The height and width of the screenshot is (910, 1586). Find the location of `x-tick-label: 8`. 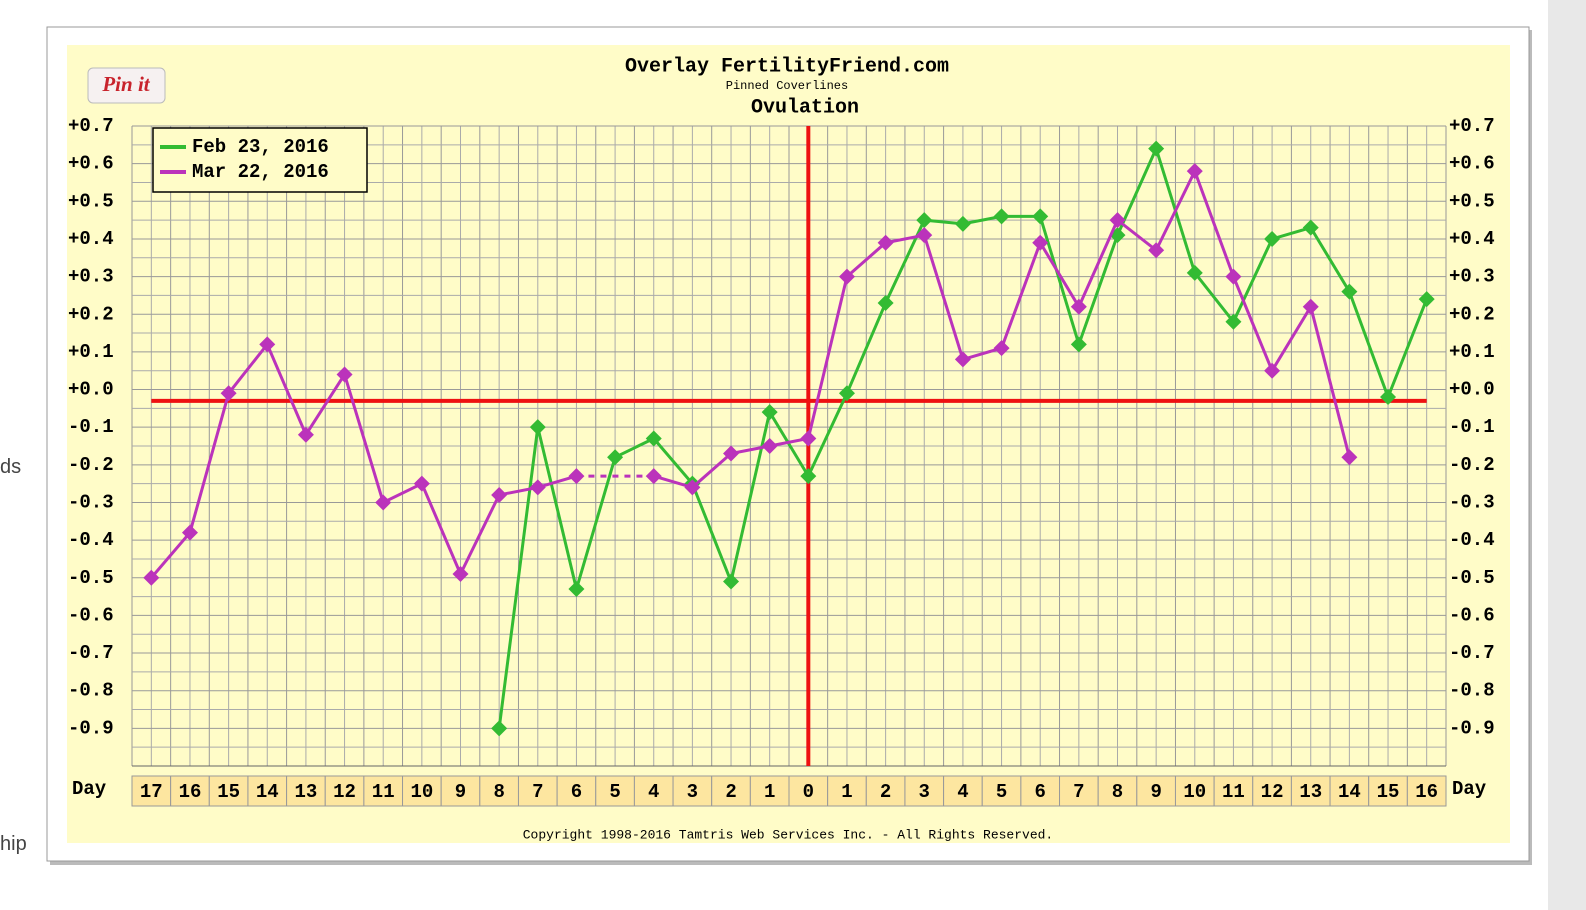

x-tick-label: 8 is located at coordinates (498, 792).